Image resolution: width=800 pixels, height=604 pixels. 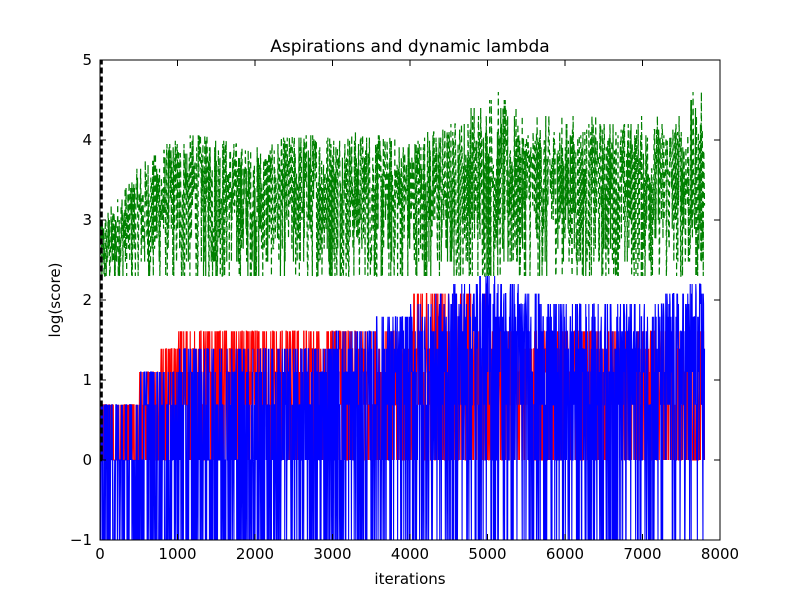 I want to click on x-axis-label: iterations, so click(x=409, y=579).